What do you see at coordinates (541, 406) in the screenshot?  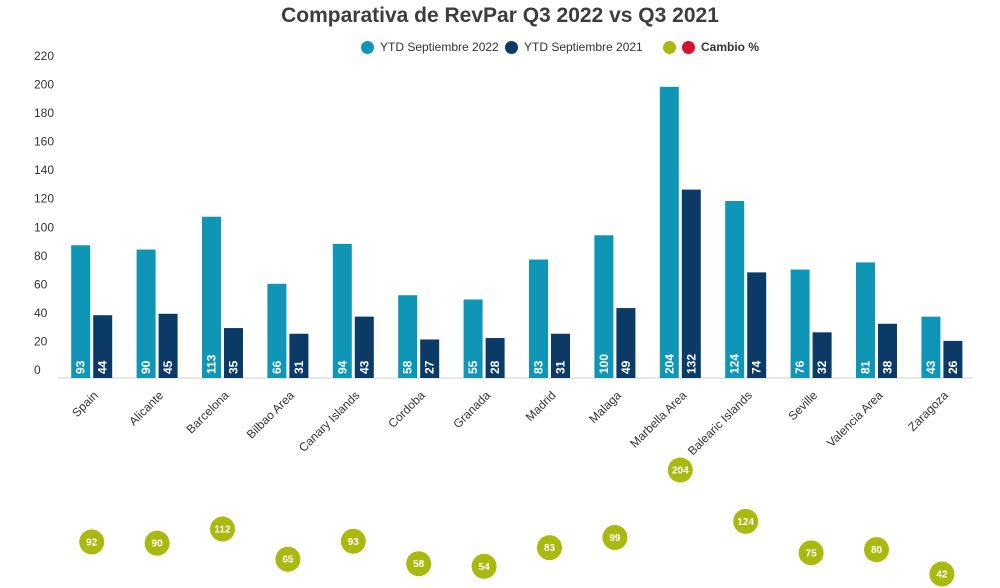 I see `x-tick-label-madrid: Madrid` at bounding box center [541, 406].